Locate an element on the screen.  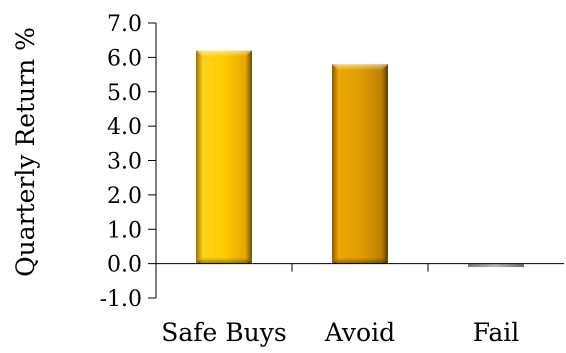
y-axis-ticks: -1.0 0.0 1.0 2.0 3.0 4.0 5.0 6.0 7.0 is located at coordinates (128, 162).